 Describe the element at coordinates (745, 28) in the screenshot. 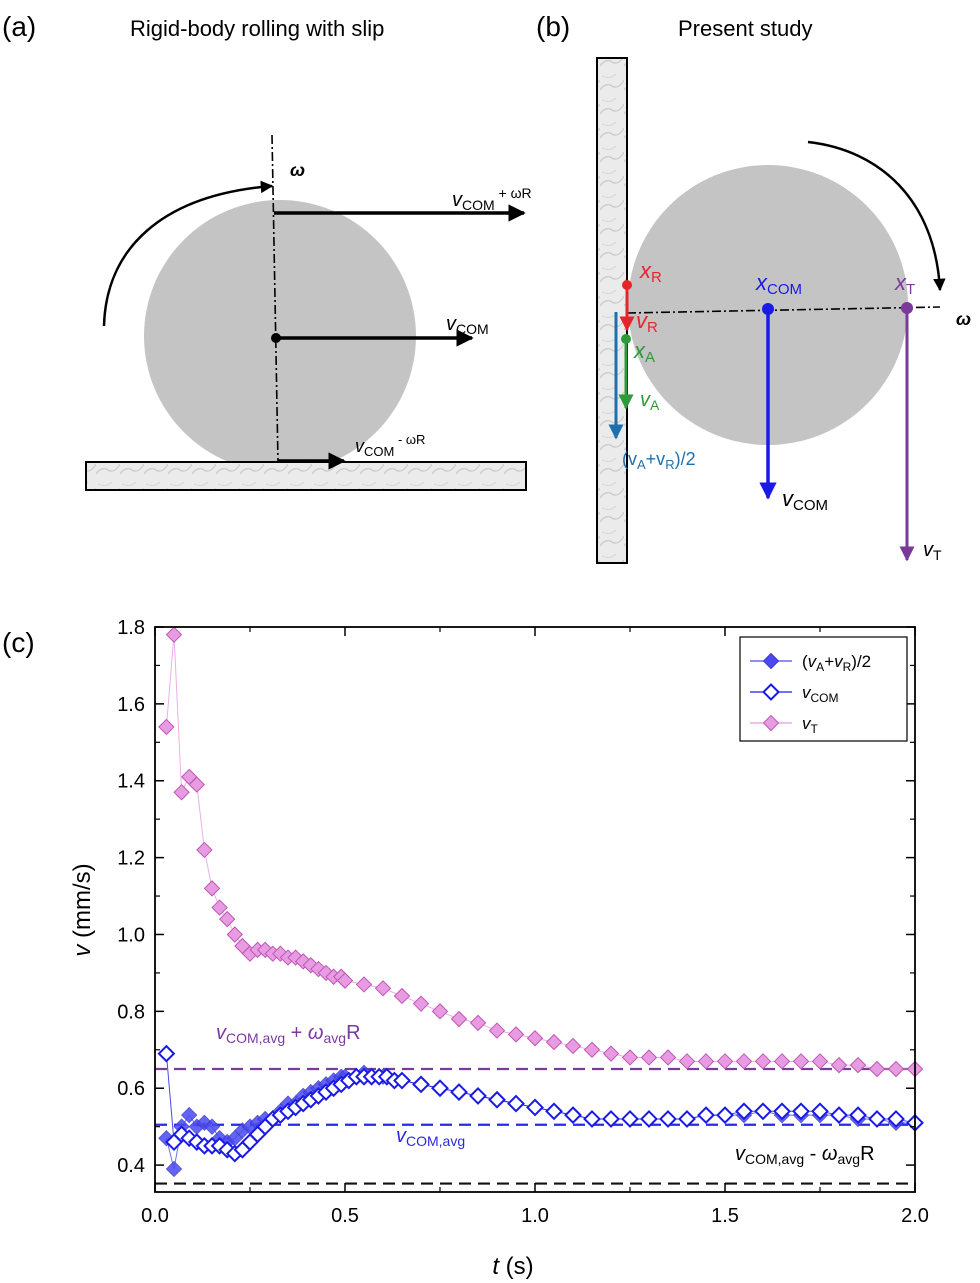

I see `panel-b-title: Present study` at that location.